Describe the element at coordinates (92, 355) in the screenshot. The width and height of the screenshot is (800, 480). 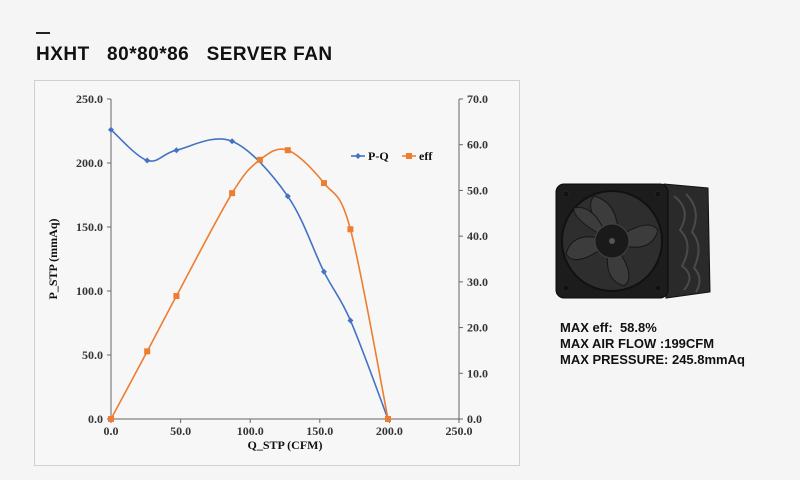
I see `y-tick-label: 50.0` at that location.